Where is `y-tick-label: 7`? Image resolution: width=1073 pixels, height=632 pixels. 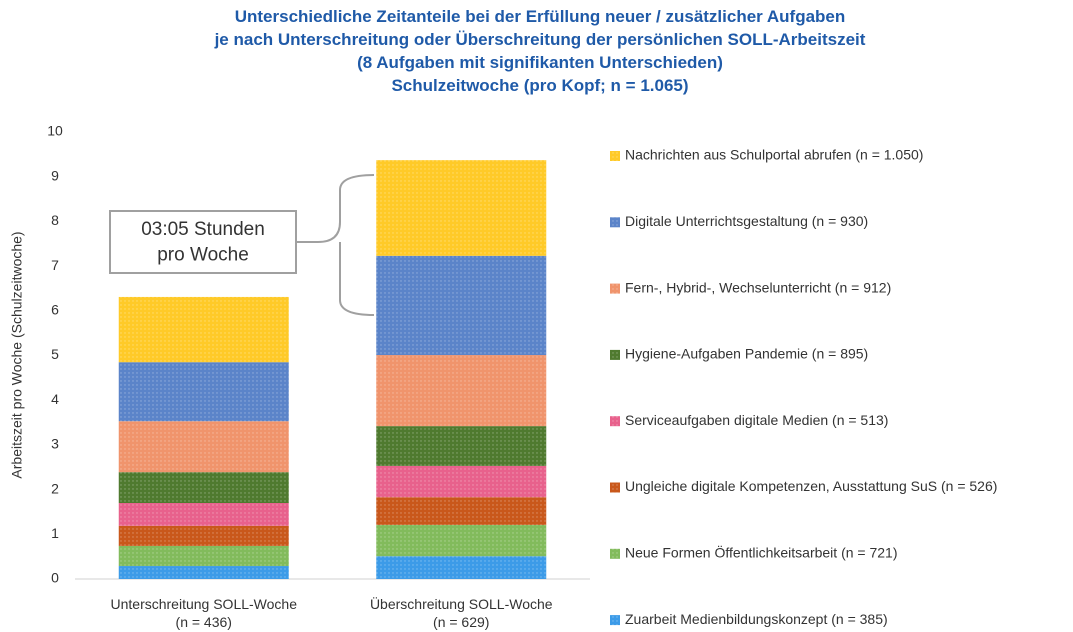 y-tick-label: 7 is located at coordinates (55, 265).